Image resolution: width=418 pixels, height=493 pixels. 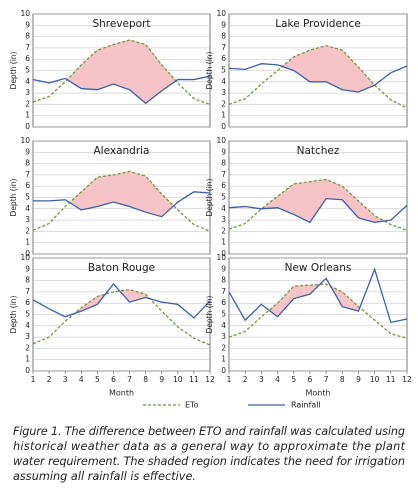 I want to click on legend-label: Rainfall, so click(x=306, y=405).